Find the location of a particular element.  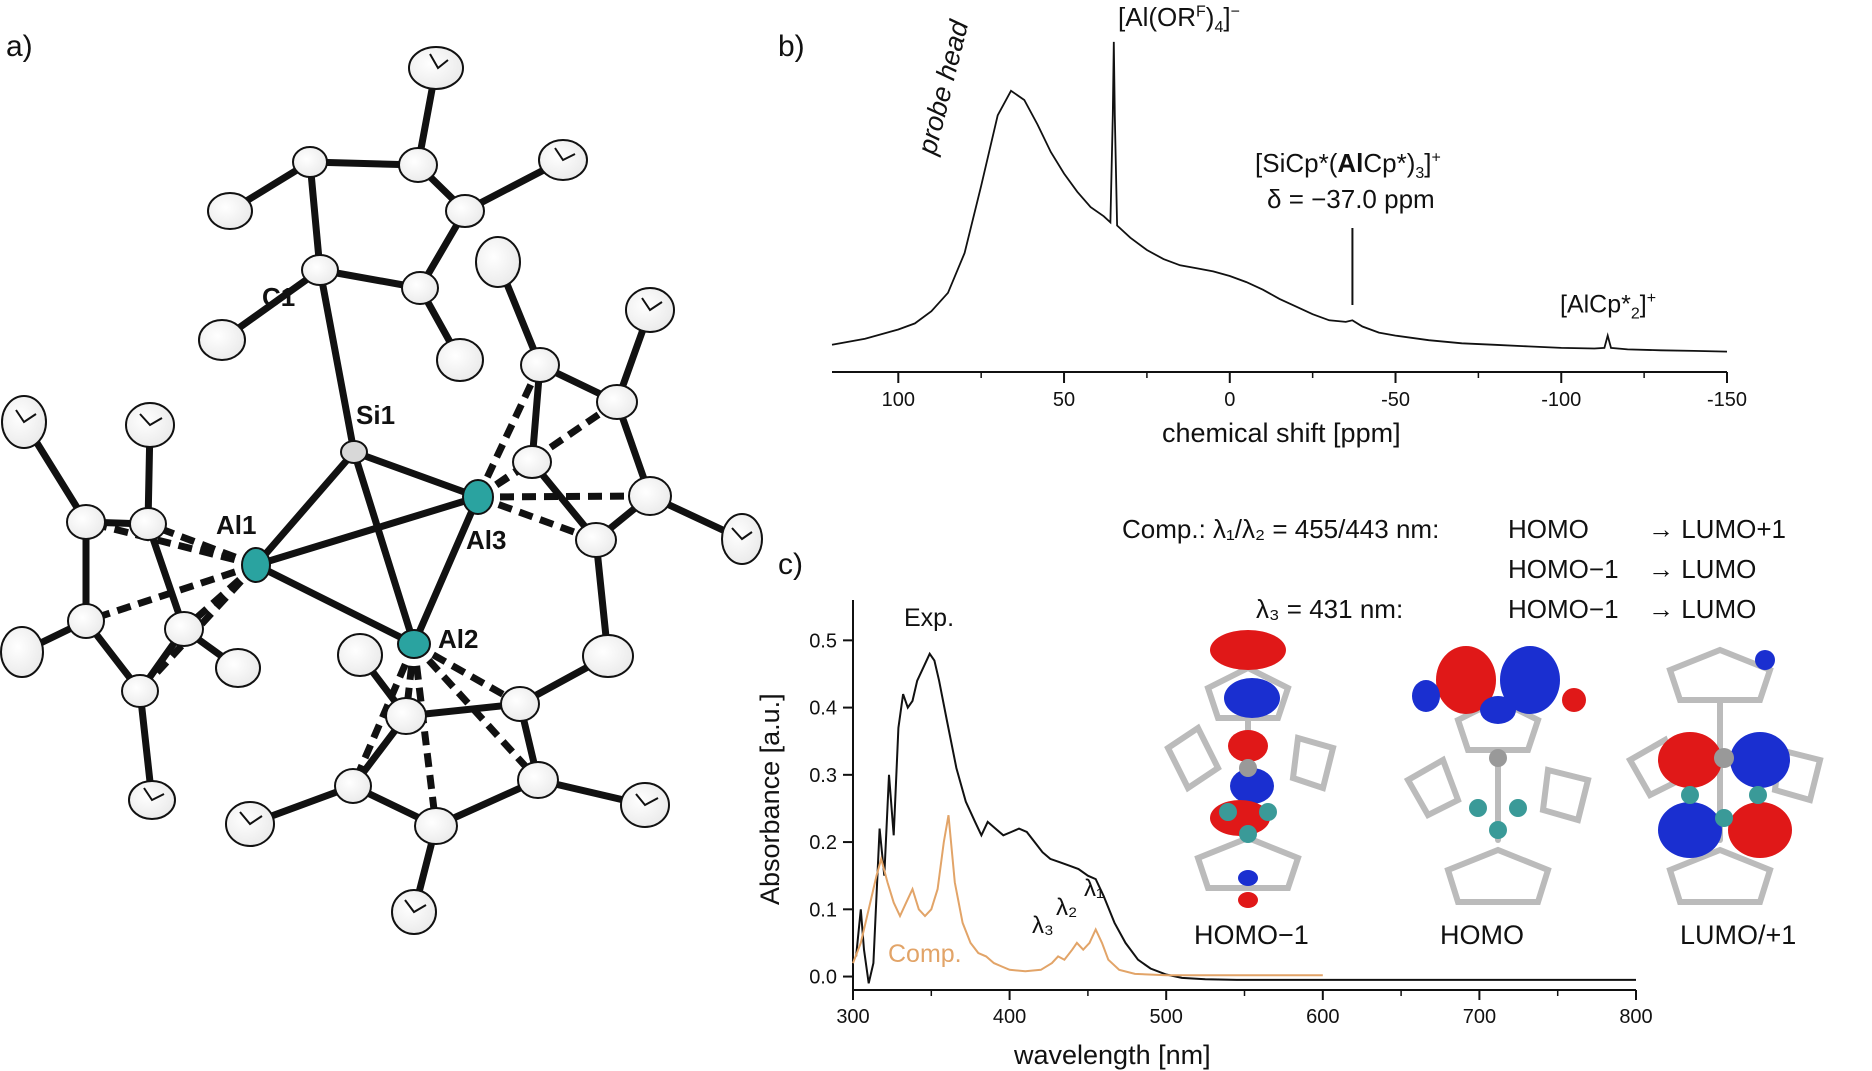

panel-label-b: b) is located at coordinates (791, 46).